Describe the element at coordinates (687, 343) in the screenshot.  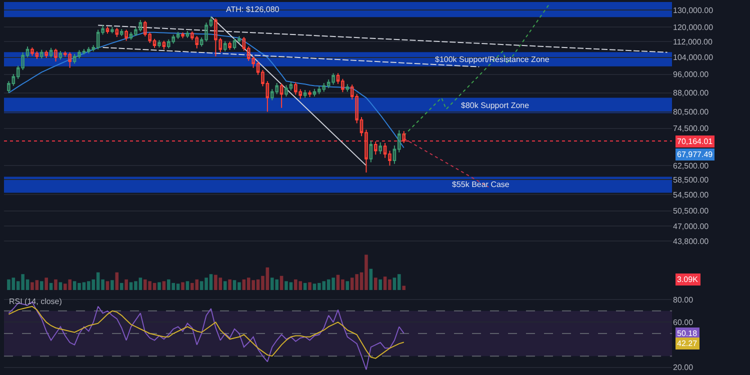
I see `text: 42.27` at that location.